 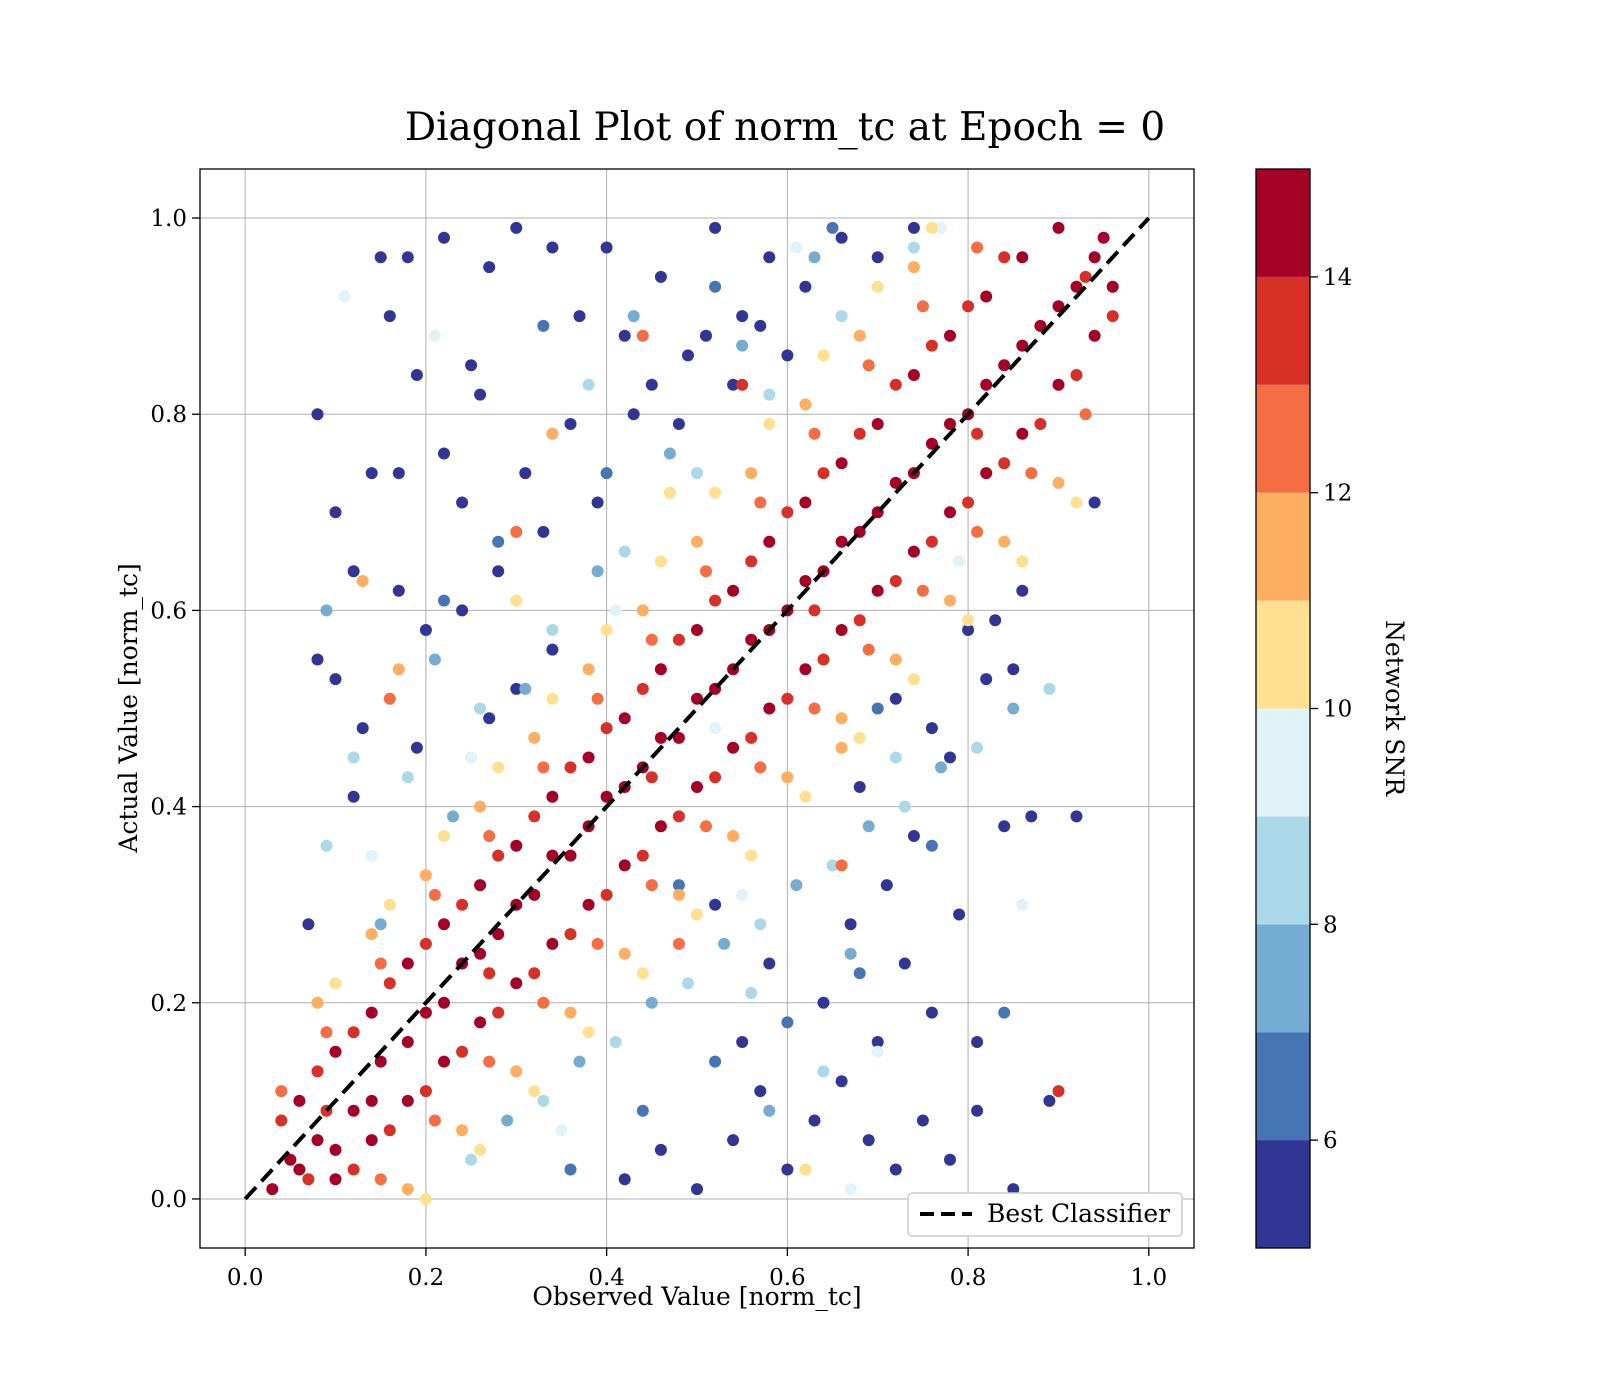 I want to click on y-tick-label: 0.8, so click(x=168, y=415).